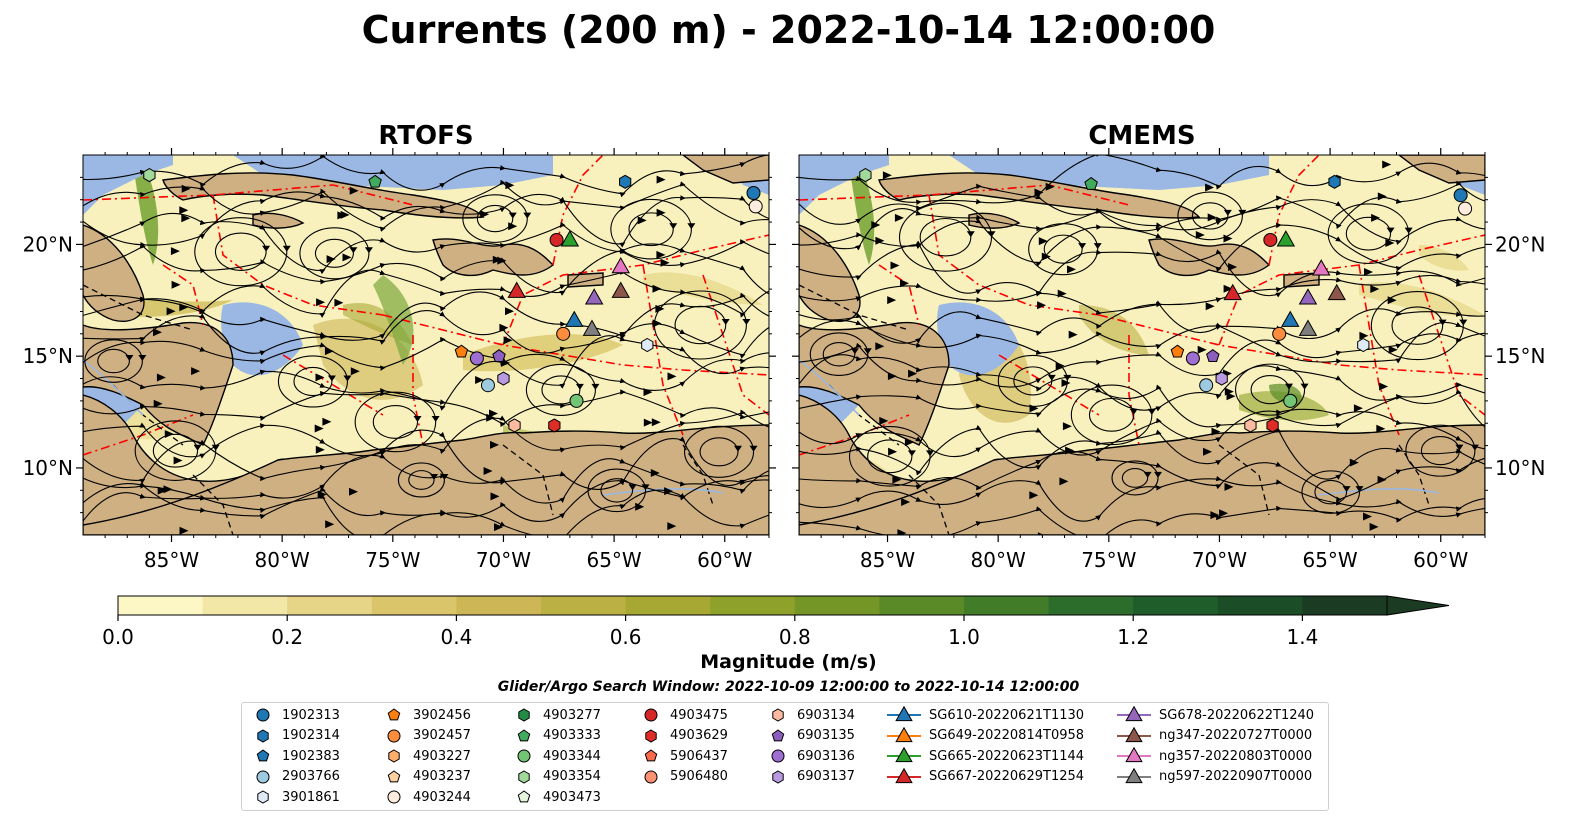 The image size is (1577, 827). Describe the element at coordinates (795, 637) in the screenshot. I see `colorbar-tick-label: 0.8` at that location.